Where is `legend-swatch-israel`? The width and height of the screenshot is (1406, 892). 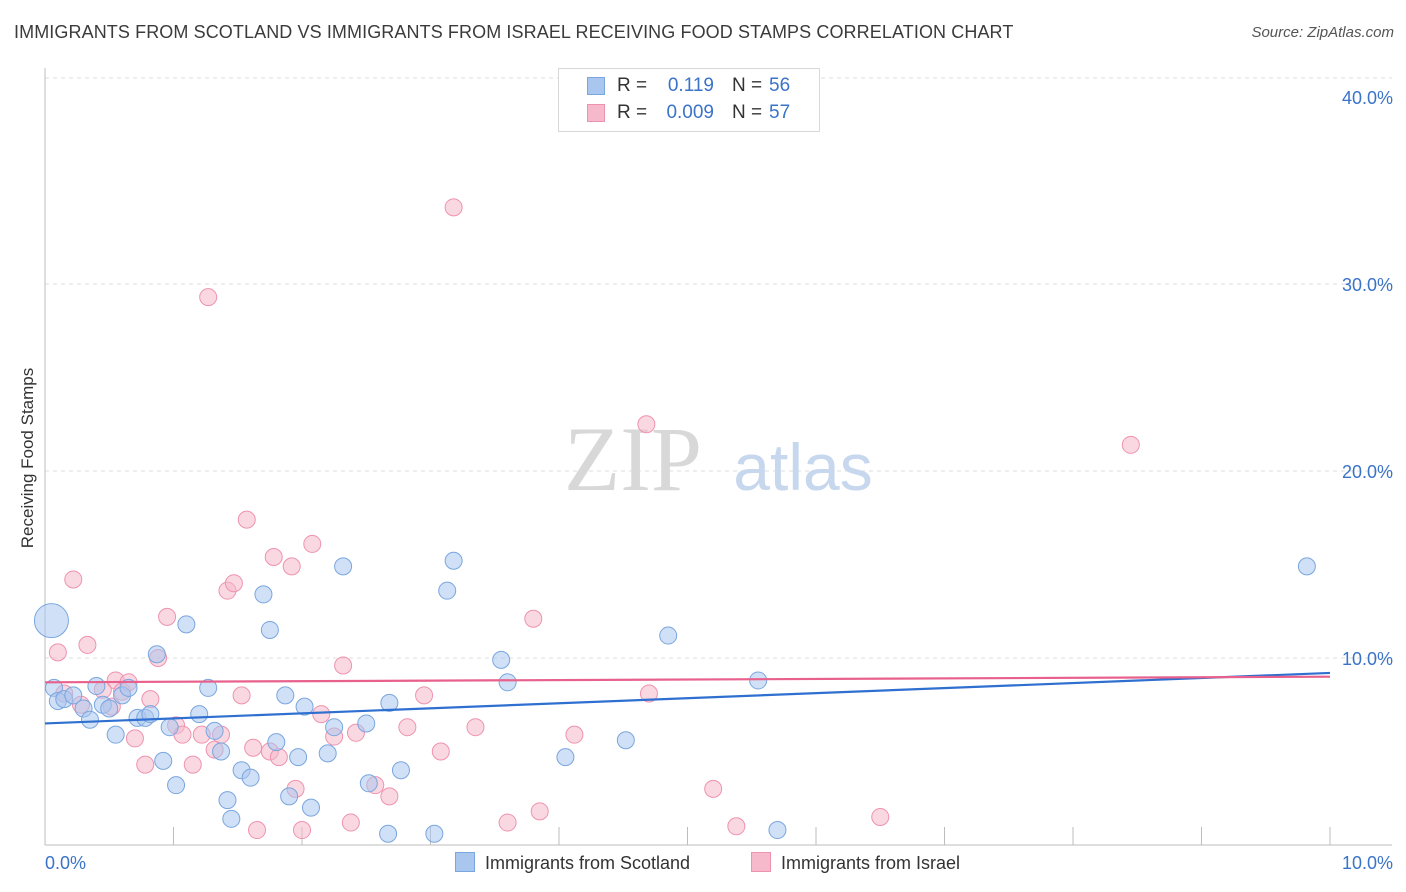 legend-swatch-israel is located at coordinates (761, 862).